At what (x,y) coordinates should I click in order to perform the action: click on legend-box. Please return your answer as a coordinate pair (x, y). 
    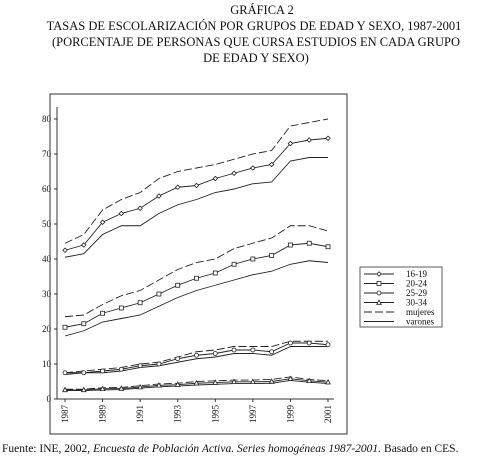
    Looking at the image, I should click on (401, 297).